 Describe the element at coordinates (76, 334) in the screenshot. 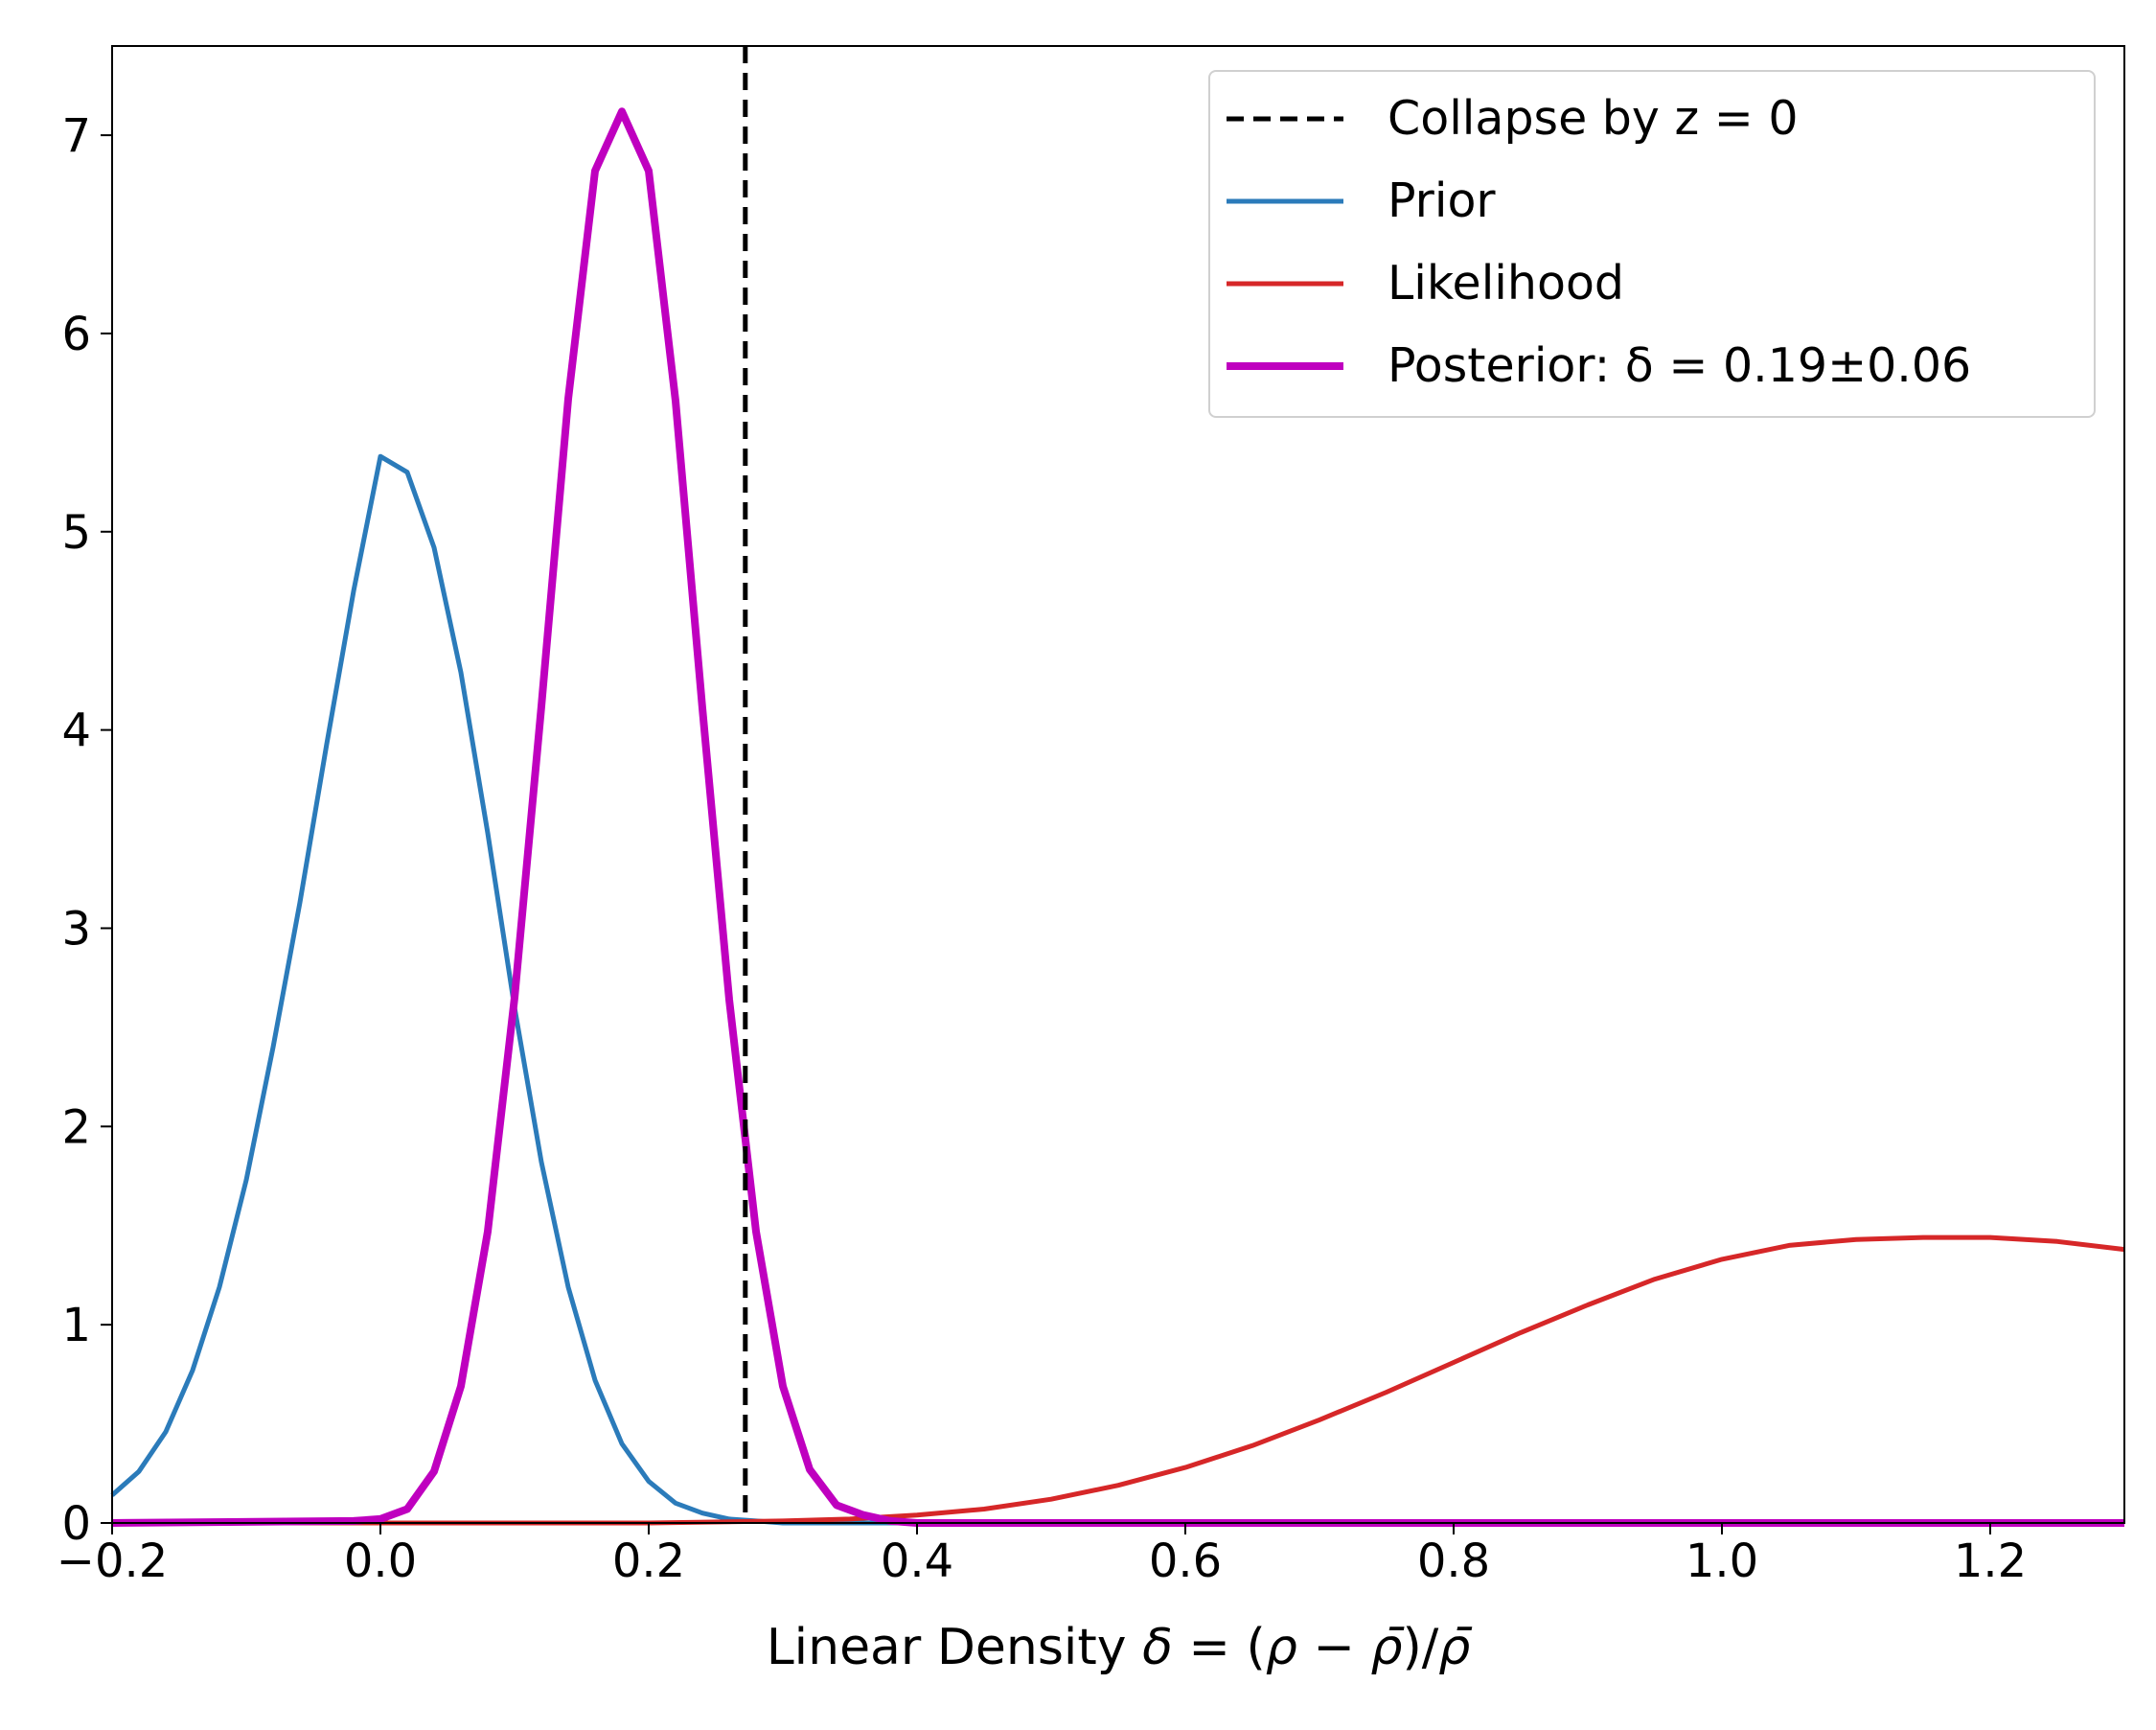

I see `y-tick-label: 6` at that location.